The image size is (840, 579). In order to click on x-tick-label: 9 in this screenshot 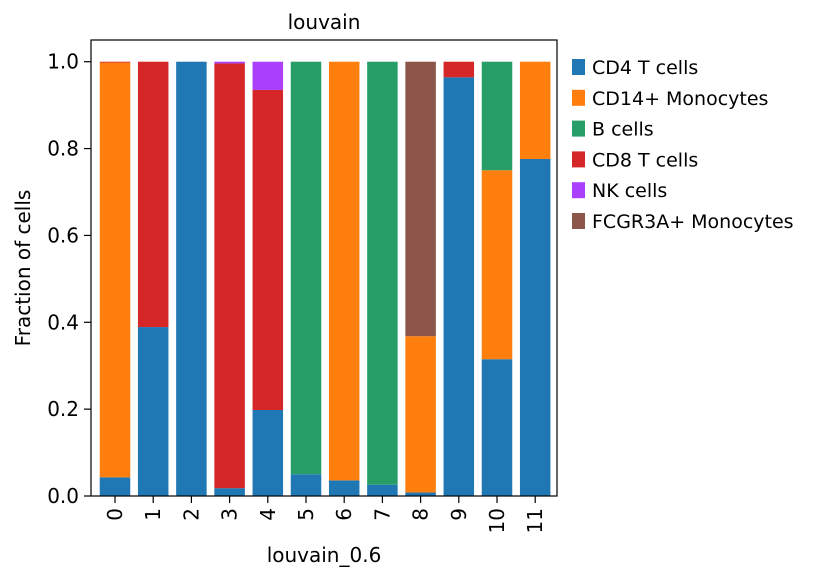, I will do `click(459, 514)`.